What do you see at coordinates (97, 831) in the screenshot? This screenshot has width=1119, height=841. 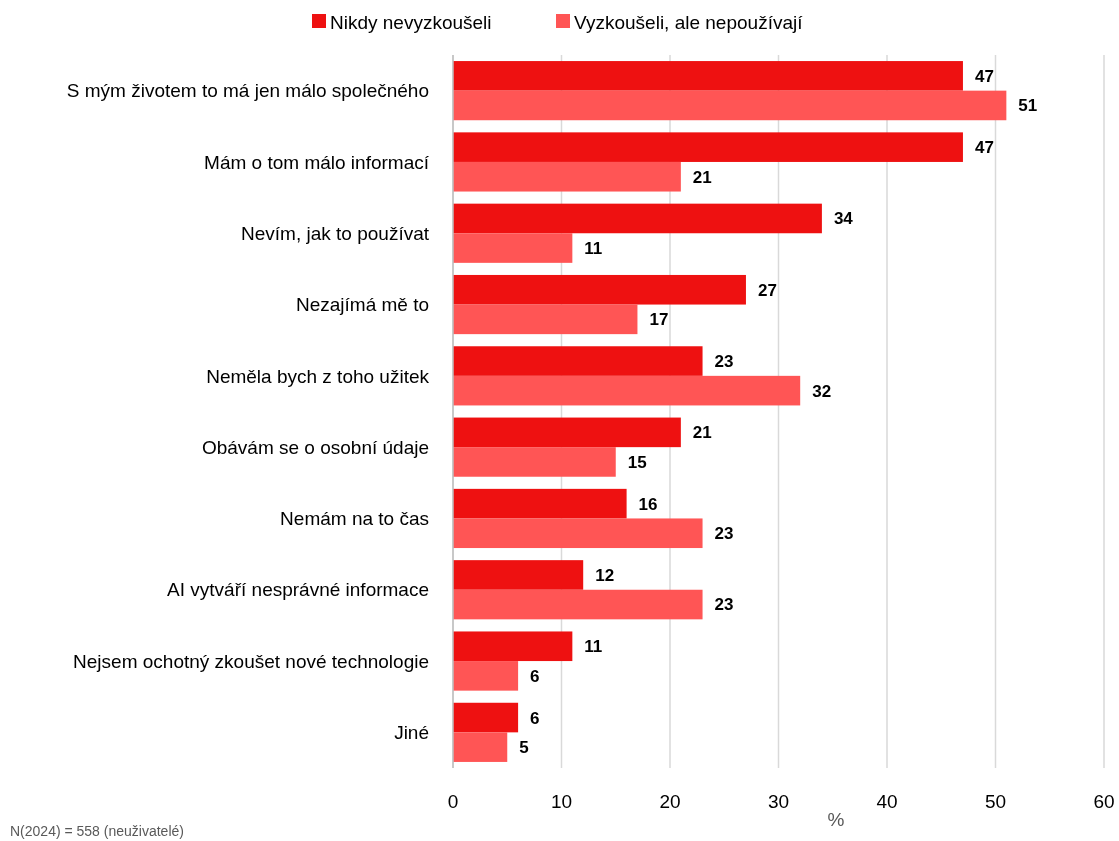 I see `text: N(2024) = 558 (neuživatelé)` at bounding box center [97, 831].